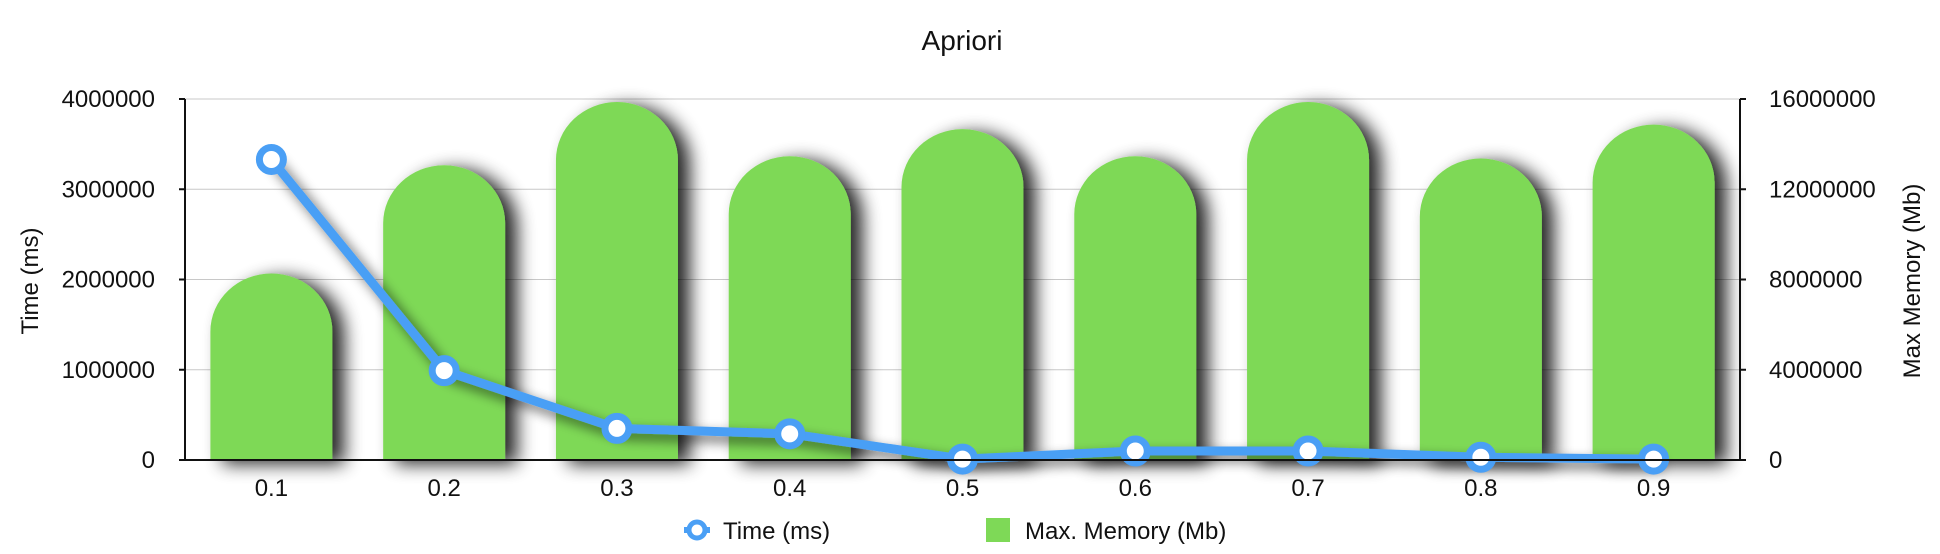 Image resolution: width=1940 pixels, height=554 pixels. What do you see at coordinates (998, 530) in the screenshot?
I see `legend-bar-swatch` at bounding box center [998, 530].